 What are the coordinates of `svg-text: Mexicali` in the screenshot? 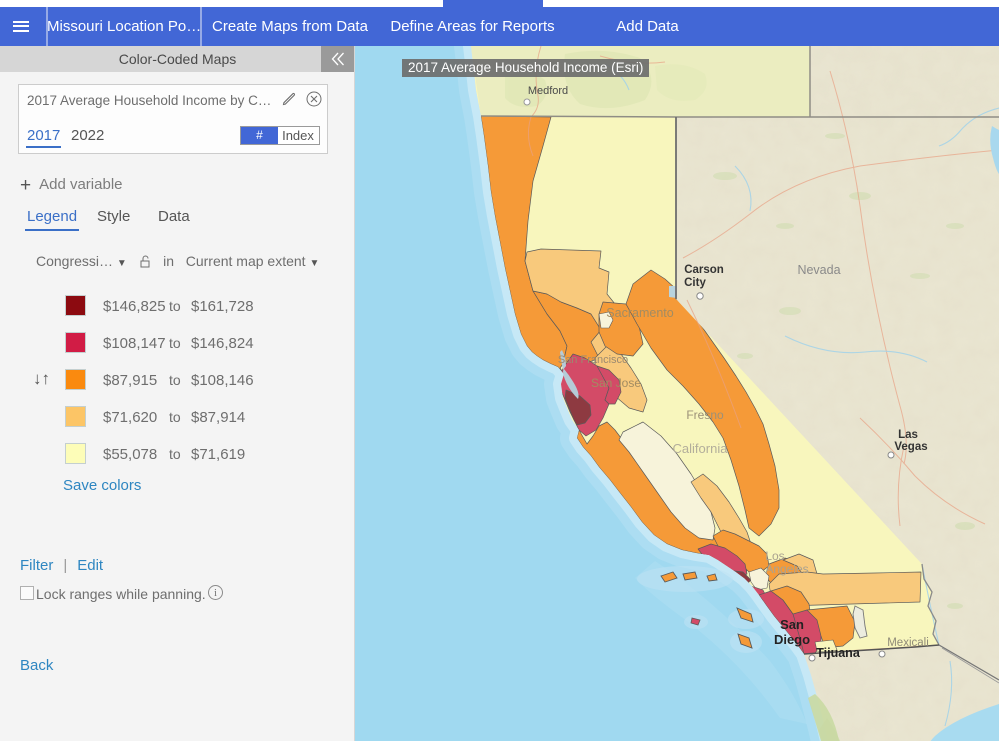 It's located at (908, 643).